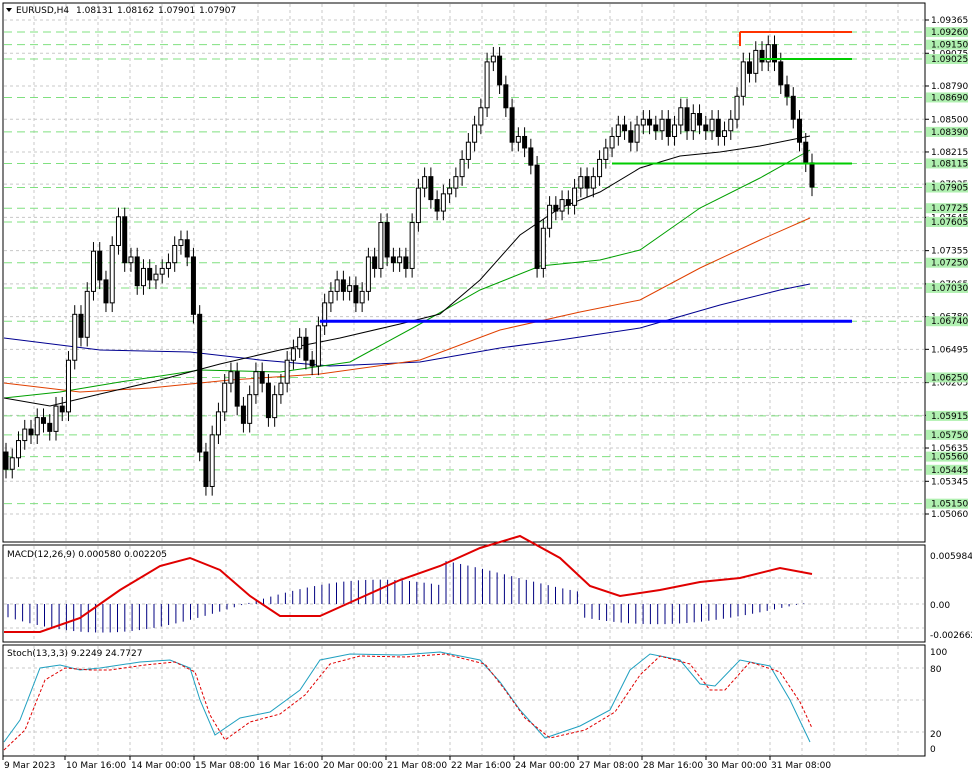  What do you see at coordinates (949, 482) in the screenshot?
I see `price-tick-label: 1.05345` at bounding box center [949, 482].